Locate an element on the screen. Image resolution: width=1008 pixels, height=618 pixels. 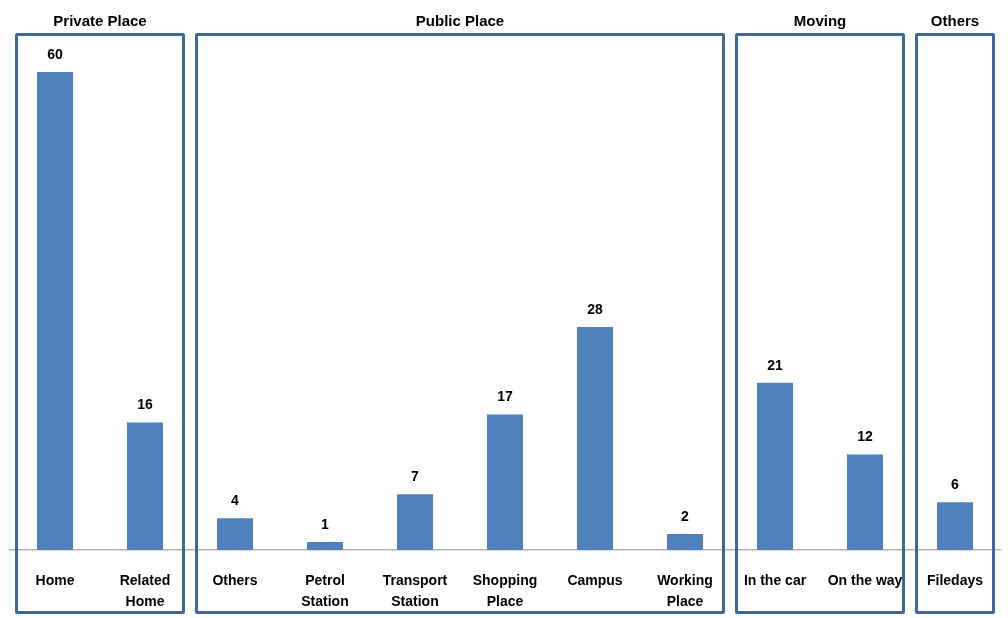
x-tick-label: Transport Station is located at coordinates (415, 590).